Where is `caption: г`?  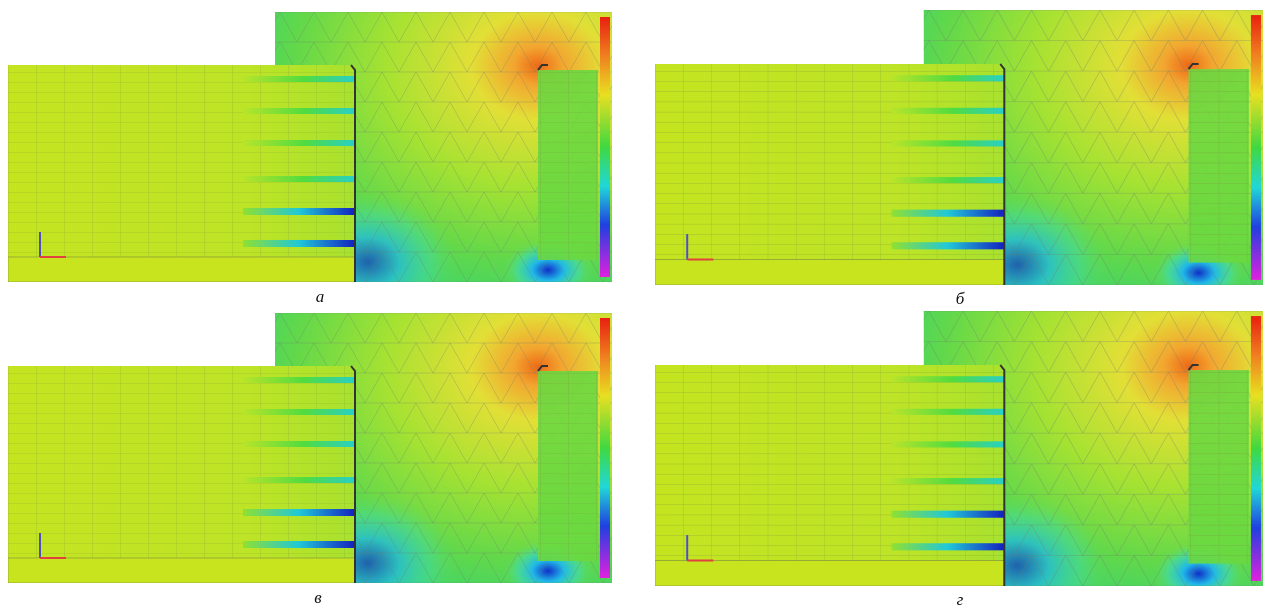
caption: г is located at coordinates (960, 599).